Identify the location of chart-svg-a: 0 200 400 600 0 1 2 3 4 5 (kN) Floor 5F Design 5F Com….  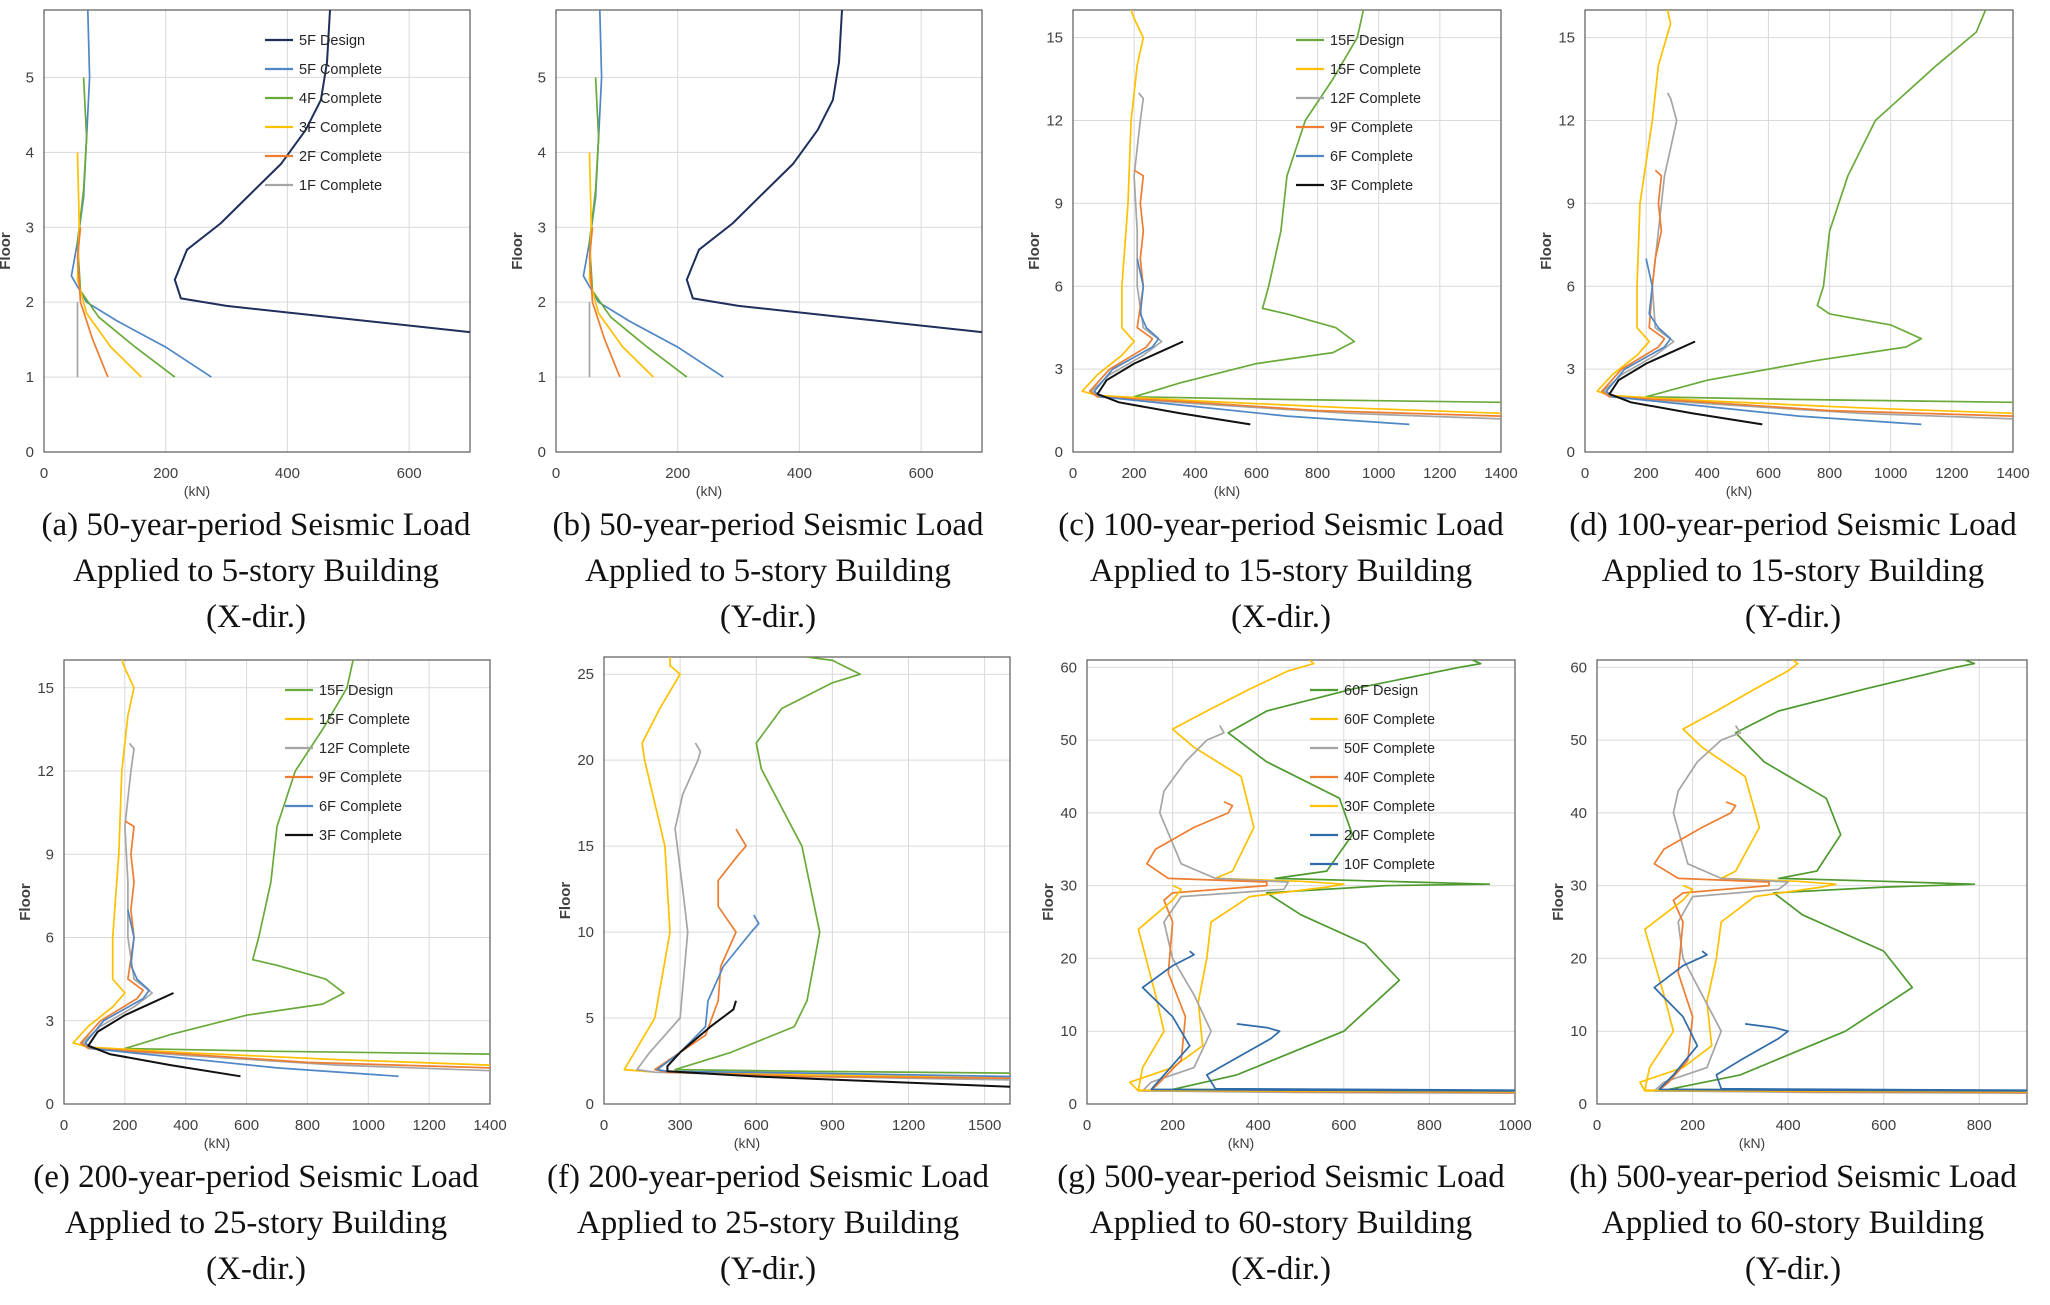
(235, 254).